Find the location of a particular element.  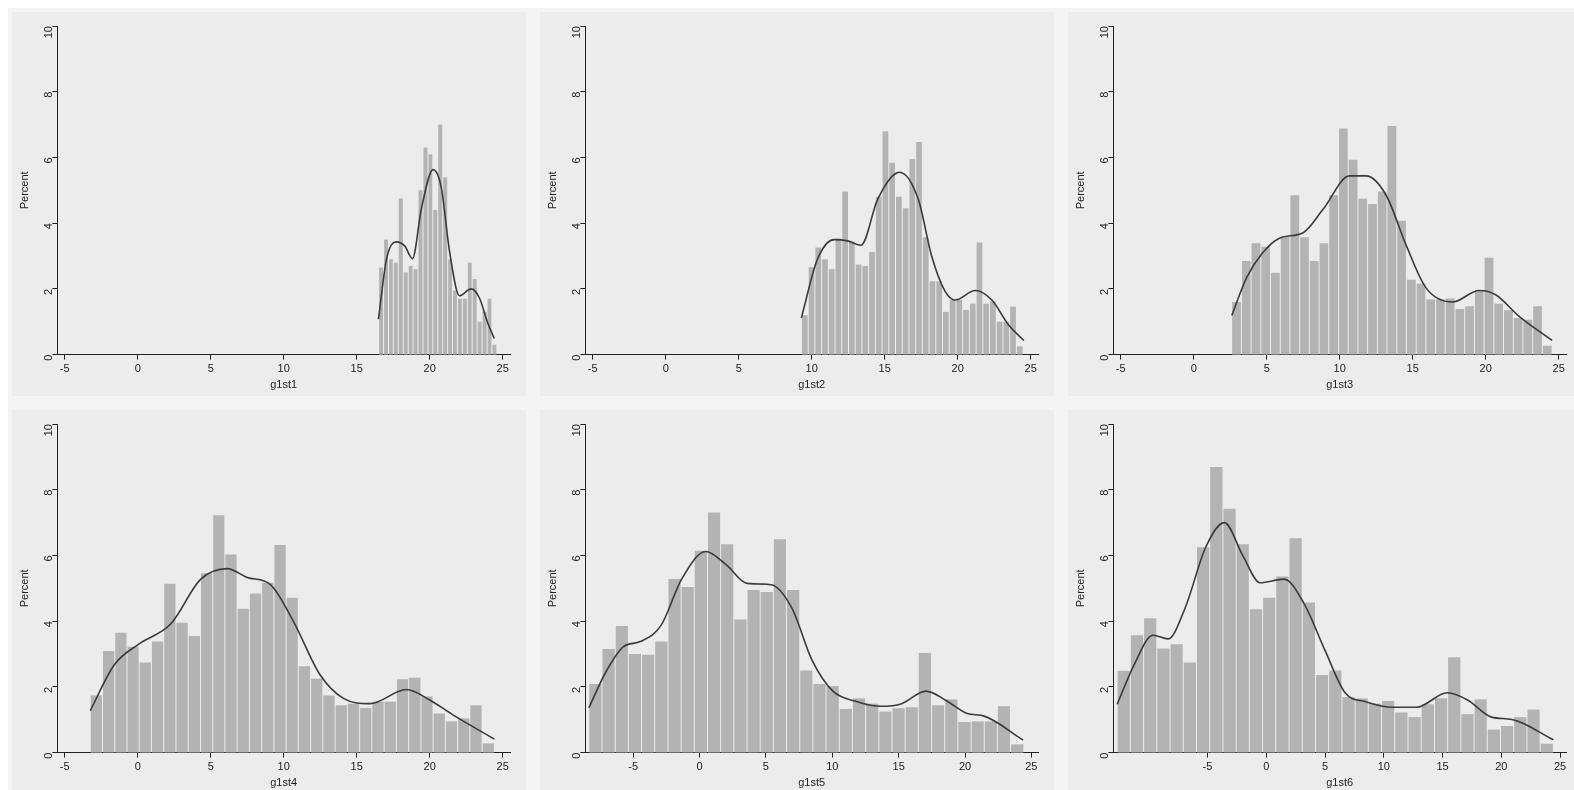

x-axis-title: g1st1 is located at coordinates (284, 384).